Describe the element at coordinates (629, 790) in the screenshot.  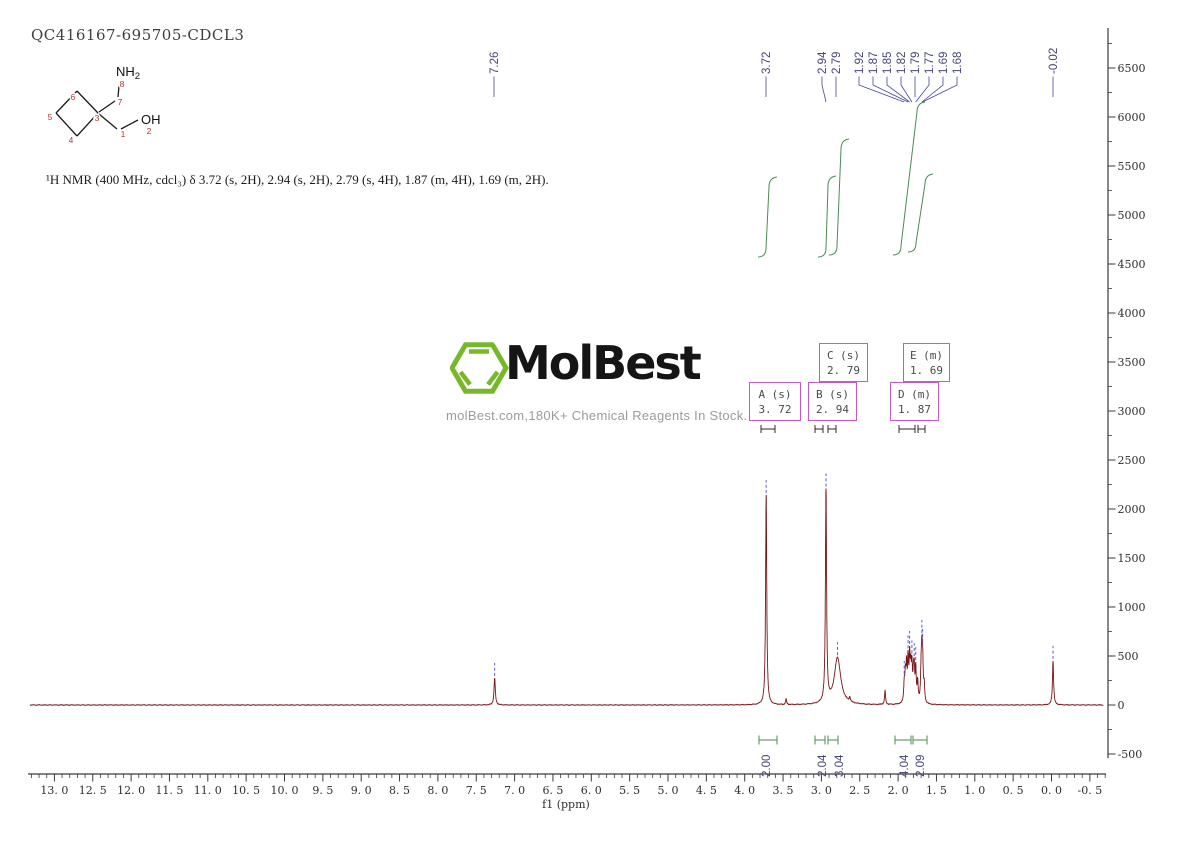
I see `x-tick-label: 5. 5` at that location.